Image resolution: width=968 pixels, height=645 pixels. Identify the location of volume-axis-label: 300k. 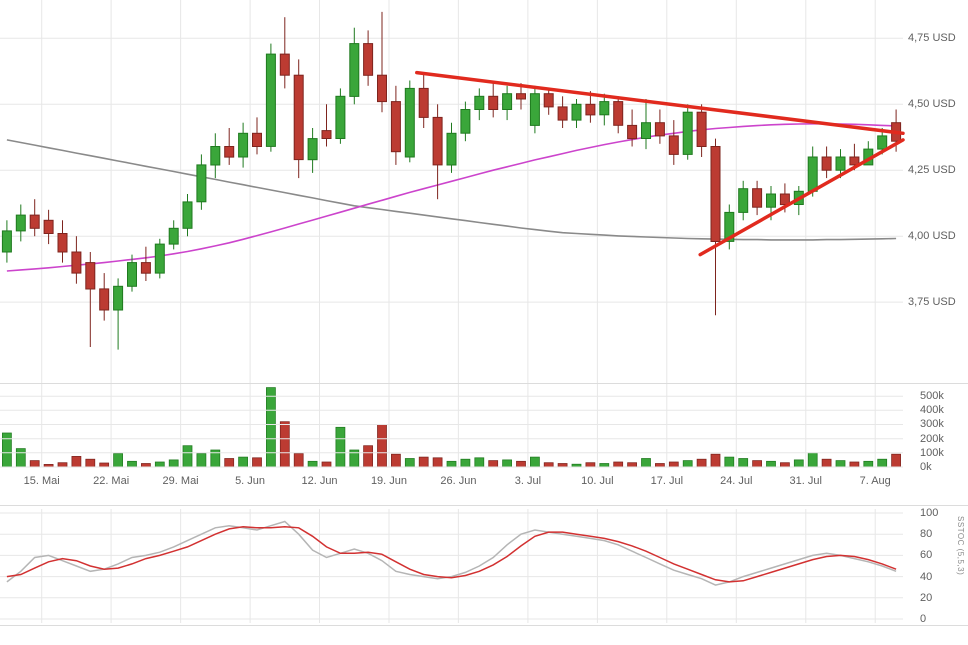
(932, 424).